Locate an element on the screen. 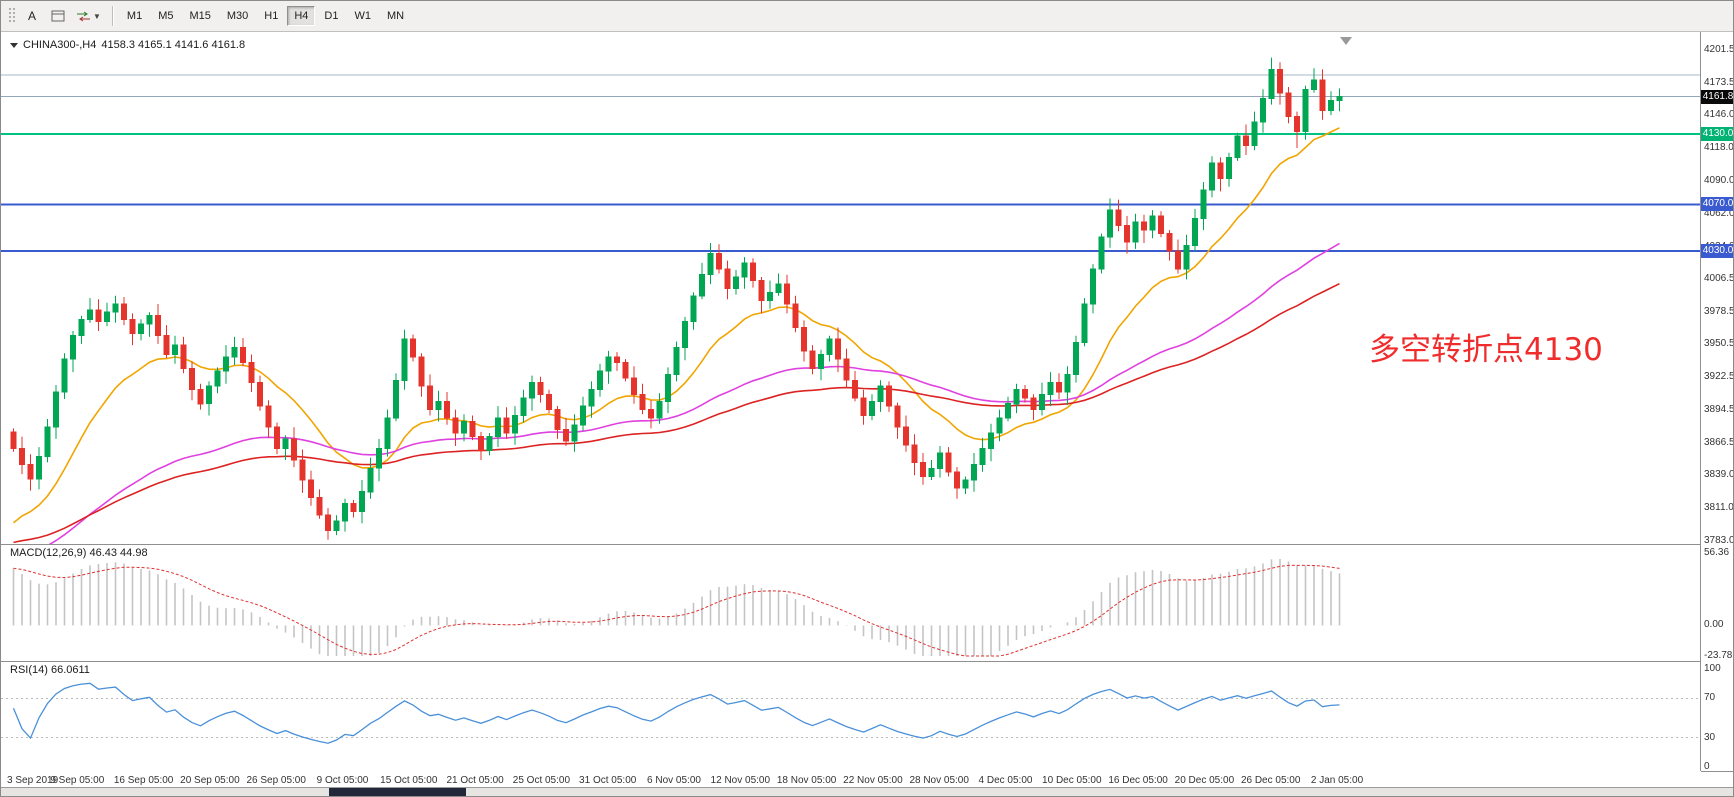  price-tick-label: 4062.0 is located at coordinates (1719, 213).